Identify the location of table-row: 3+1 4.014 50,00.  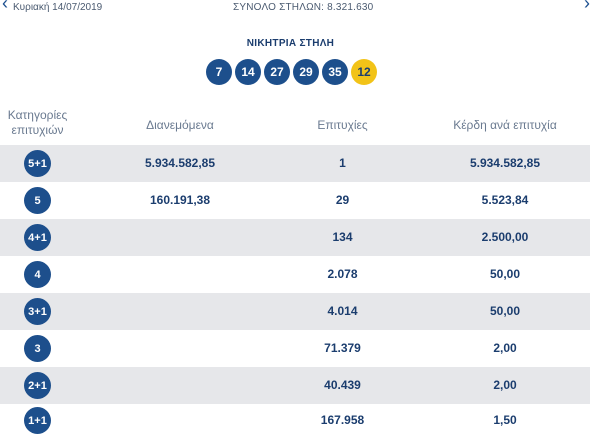
(295, 311).